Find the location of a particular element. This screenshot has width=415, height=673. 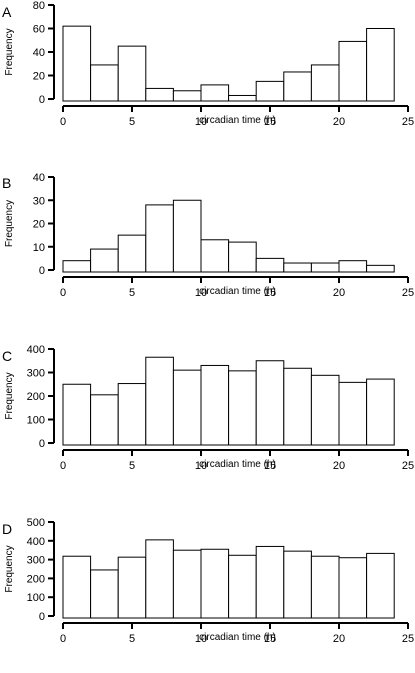

y-tick-label: 60 is located at coordinates (39, 30).